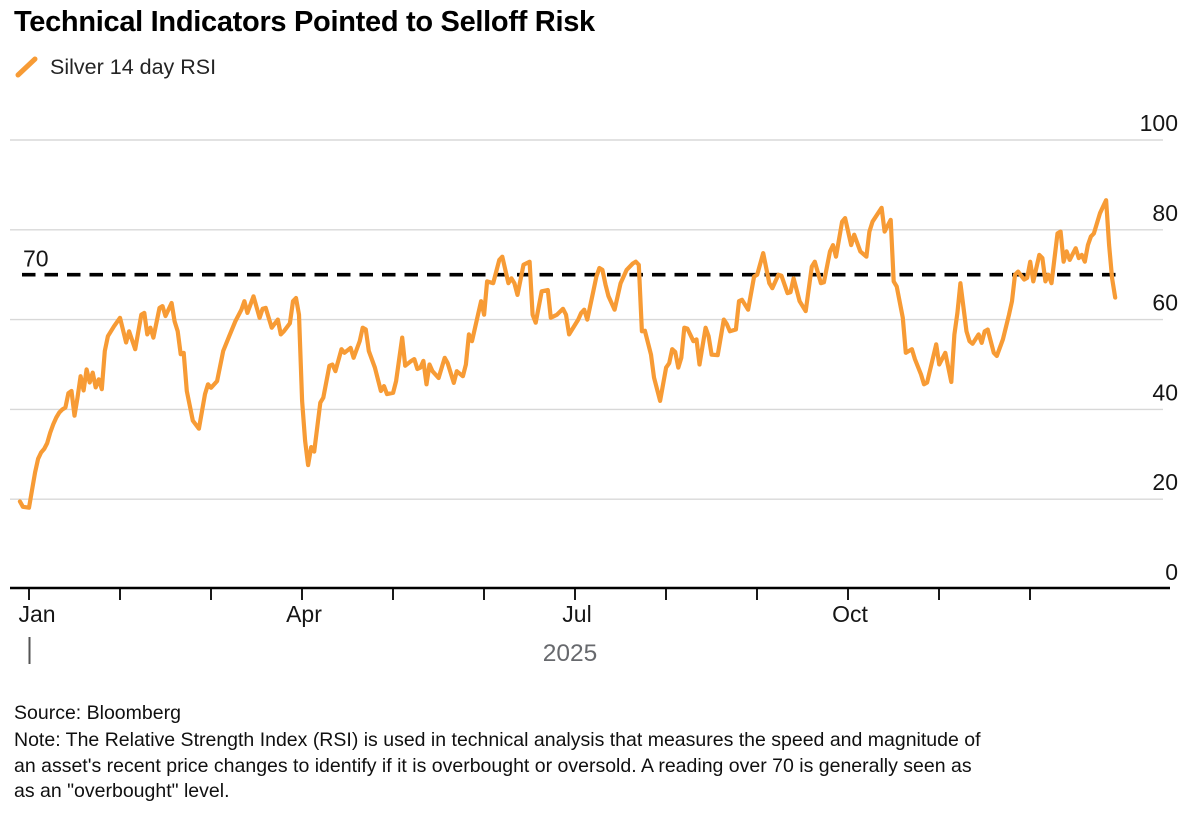 This screenshot has height=816, width=1182. What do you see at coordinates (850, 614) in the screenshot?
I see `x-tick-label: Oct` at bounding box center [850, 614].